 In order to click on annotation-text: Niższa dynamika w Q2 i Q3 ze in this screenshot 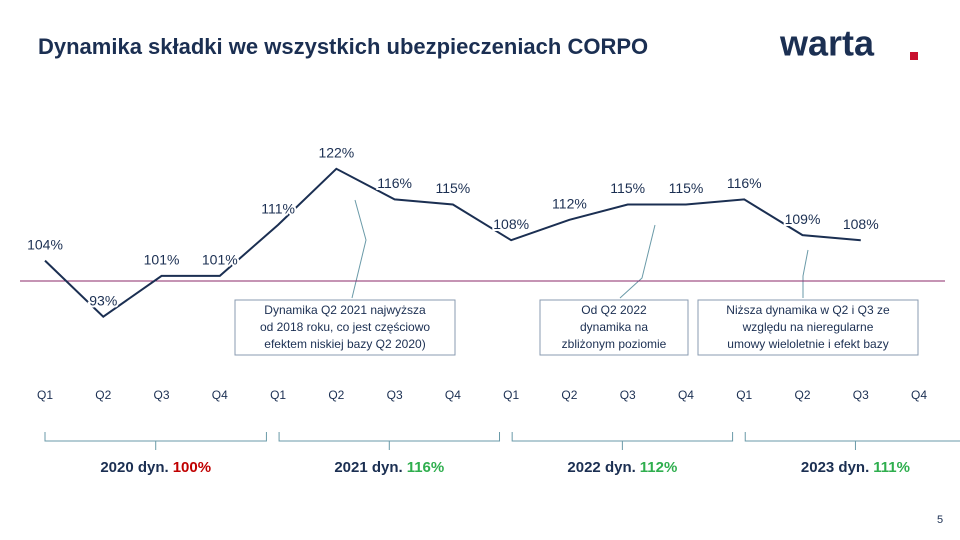, I will do `click(808, 310)`.